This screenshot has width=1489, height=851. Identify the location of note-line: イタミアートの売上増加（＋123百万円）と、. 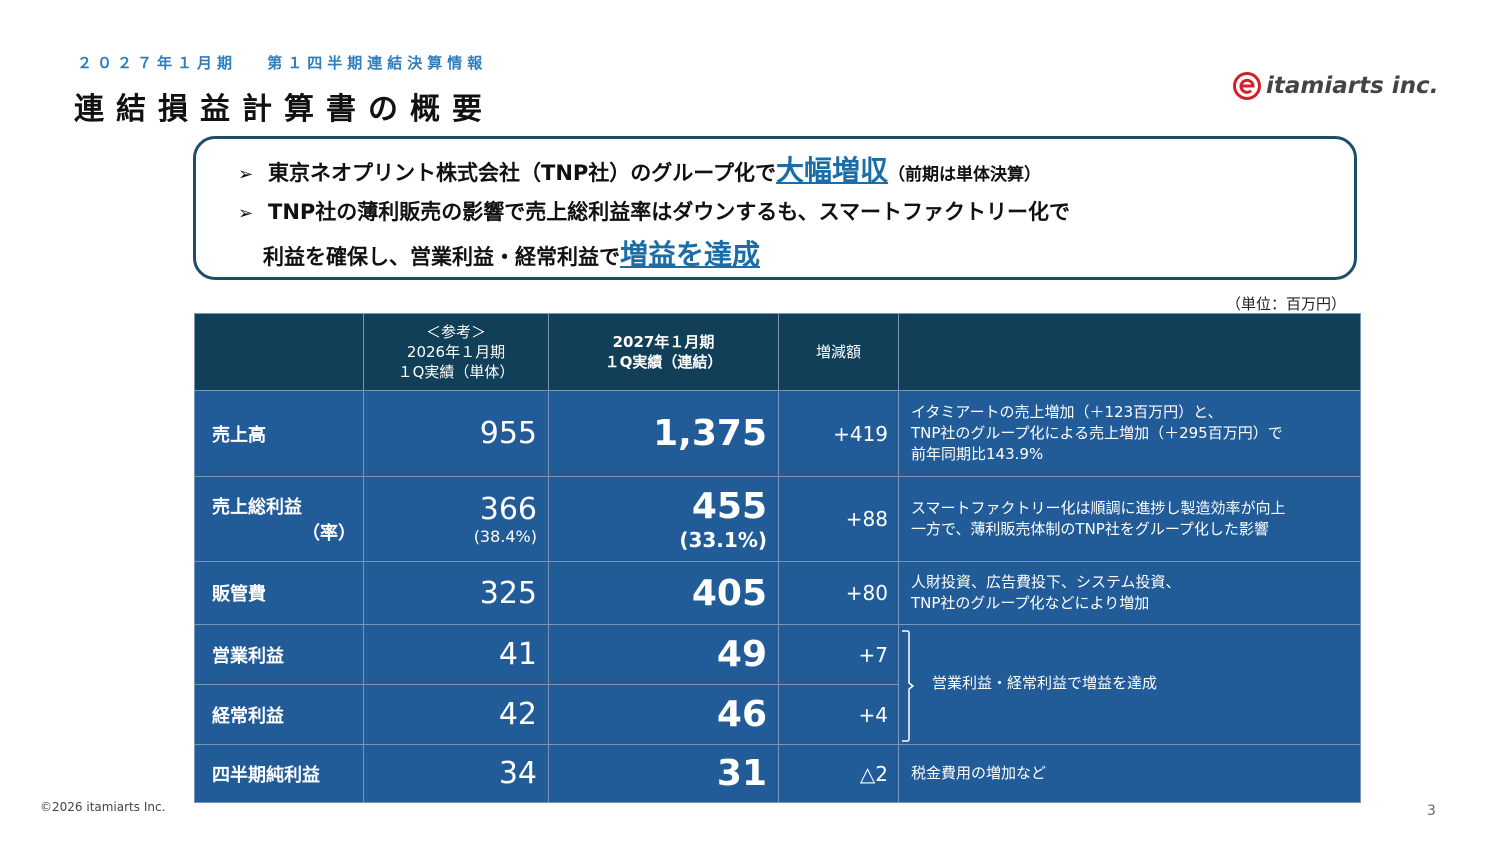
(1067, 412).